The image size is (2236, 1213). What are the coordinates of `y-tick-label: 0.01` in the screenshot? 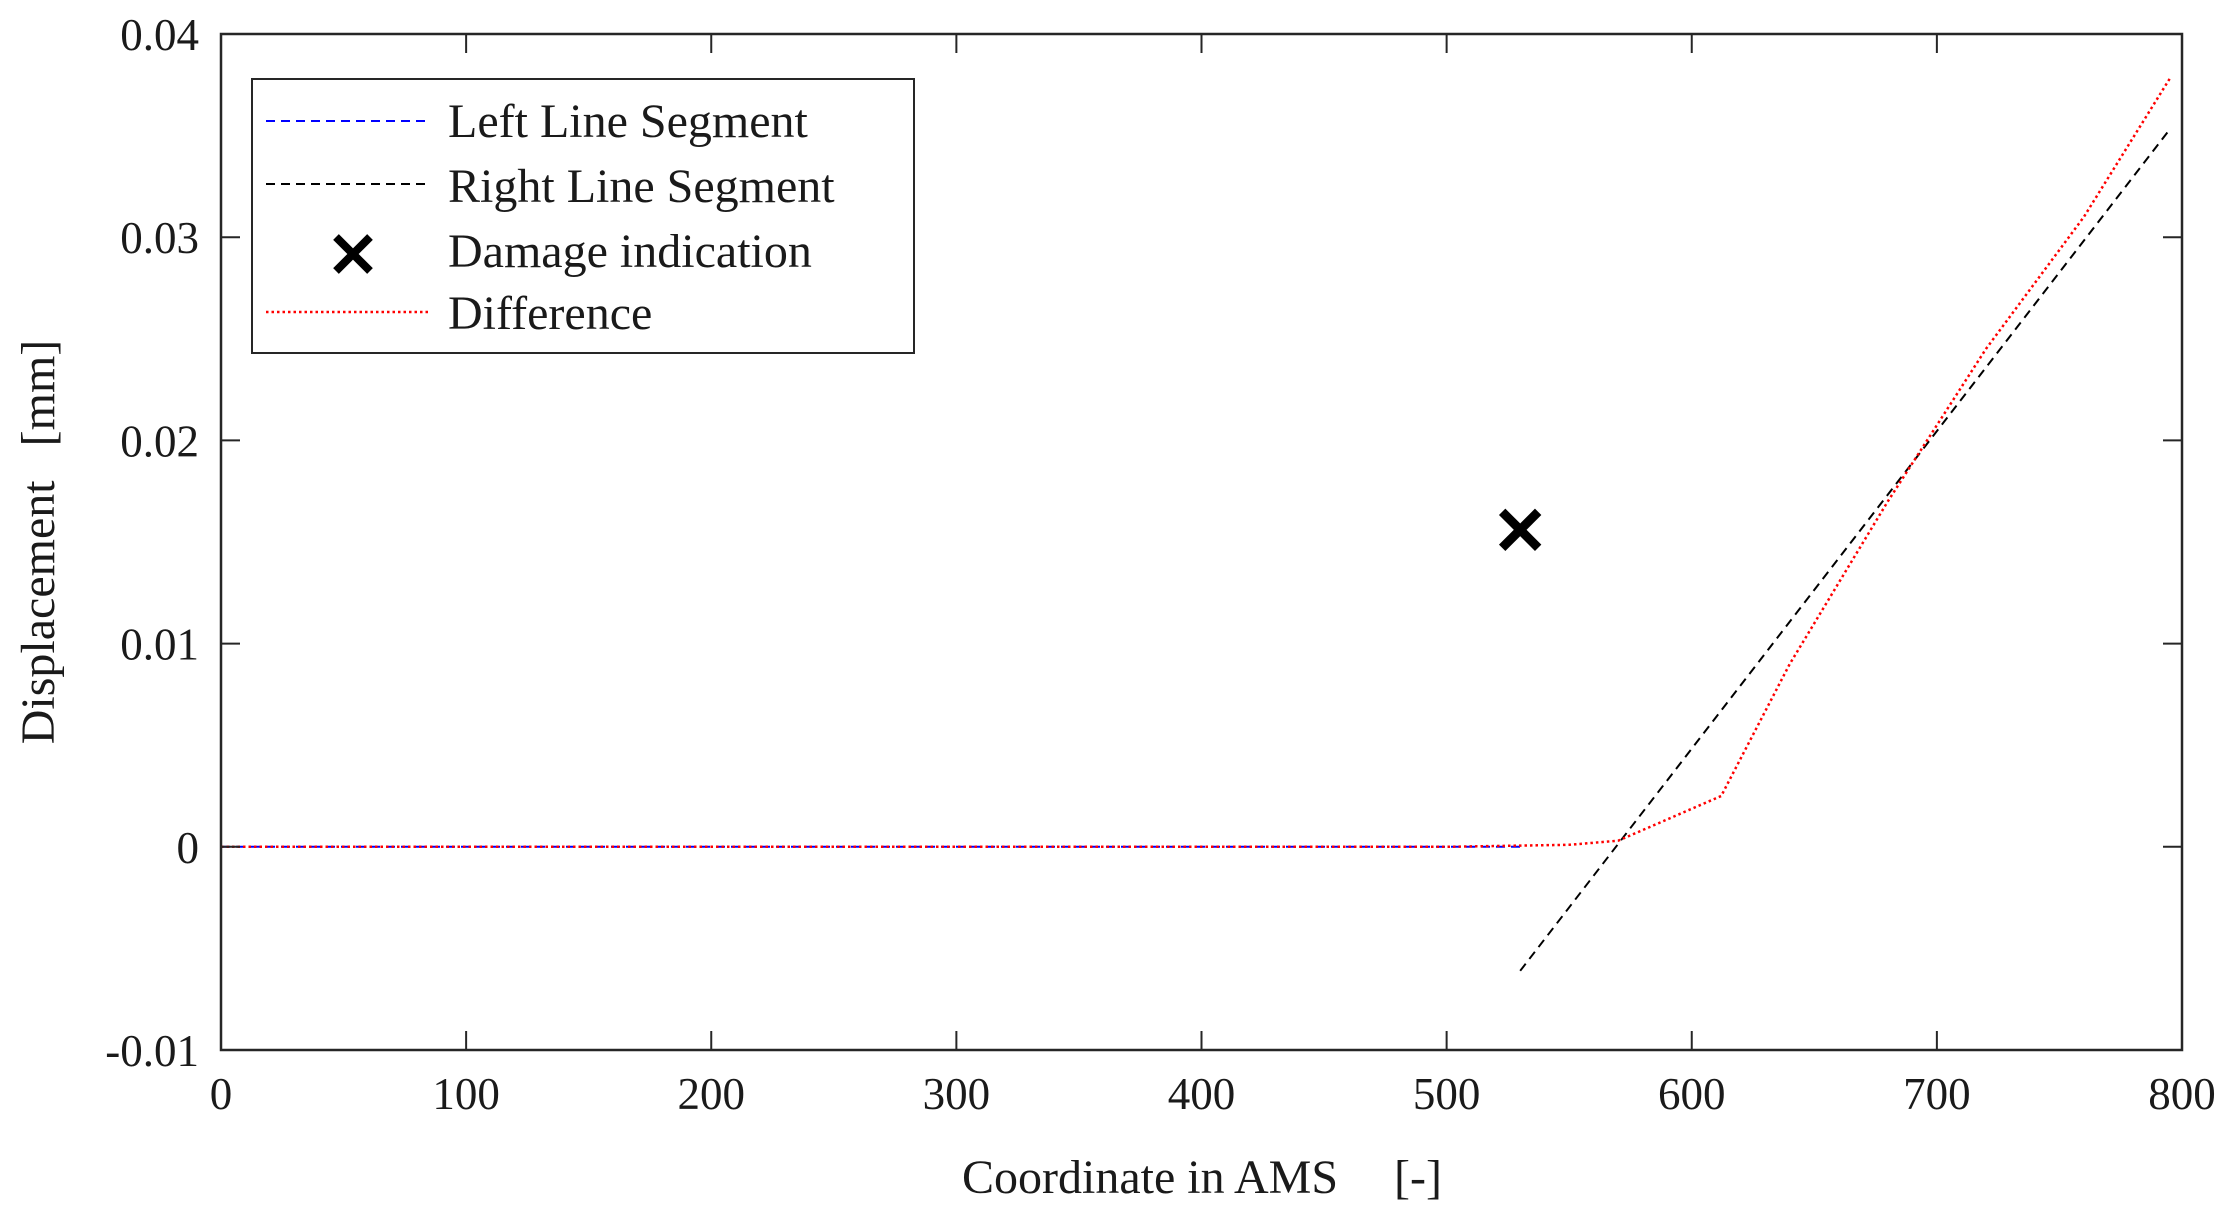 It's located at (159, 645).